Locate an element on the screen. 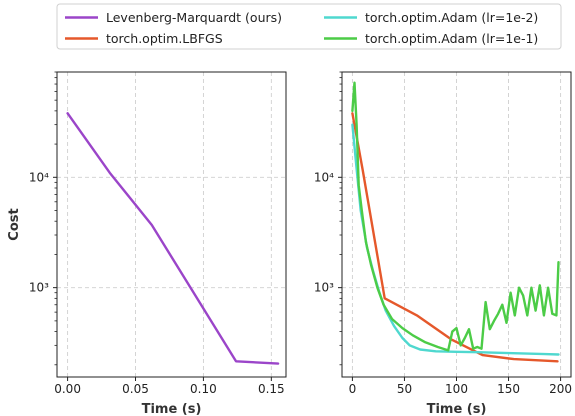 This screenshot has width=575, height=416. x-tick-label: 150 is located at coordinates (508, 389).